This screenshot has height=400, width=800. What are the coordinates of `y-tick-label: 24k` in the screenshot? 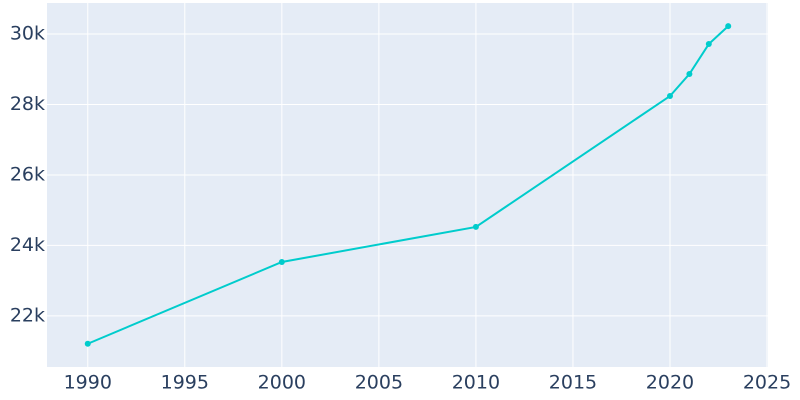 It's located at (27, 245).